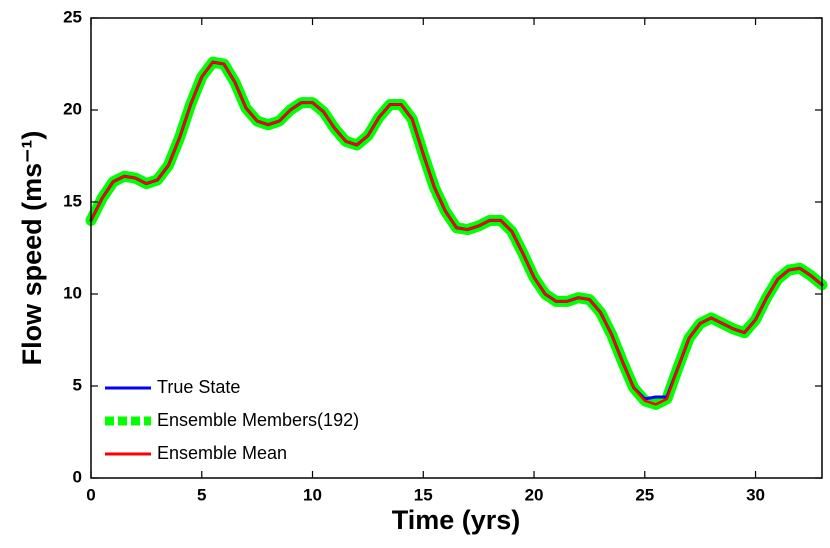 This screenshot has height=548, width=830. What do you see at coordinates (534, 494) in the screenshot?
I see `x-tick-label: 20` at bounding box center [534, 494].